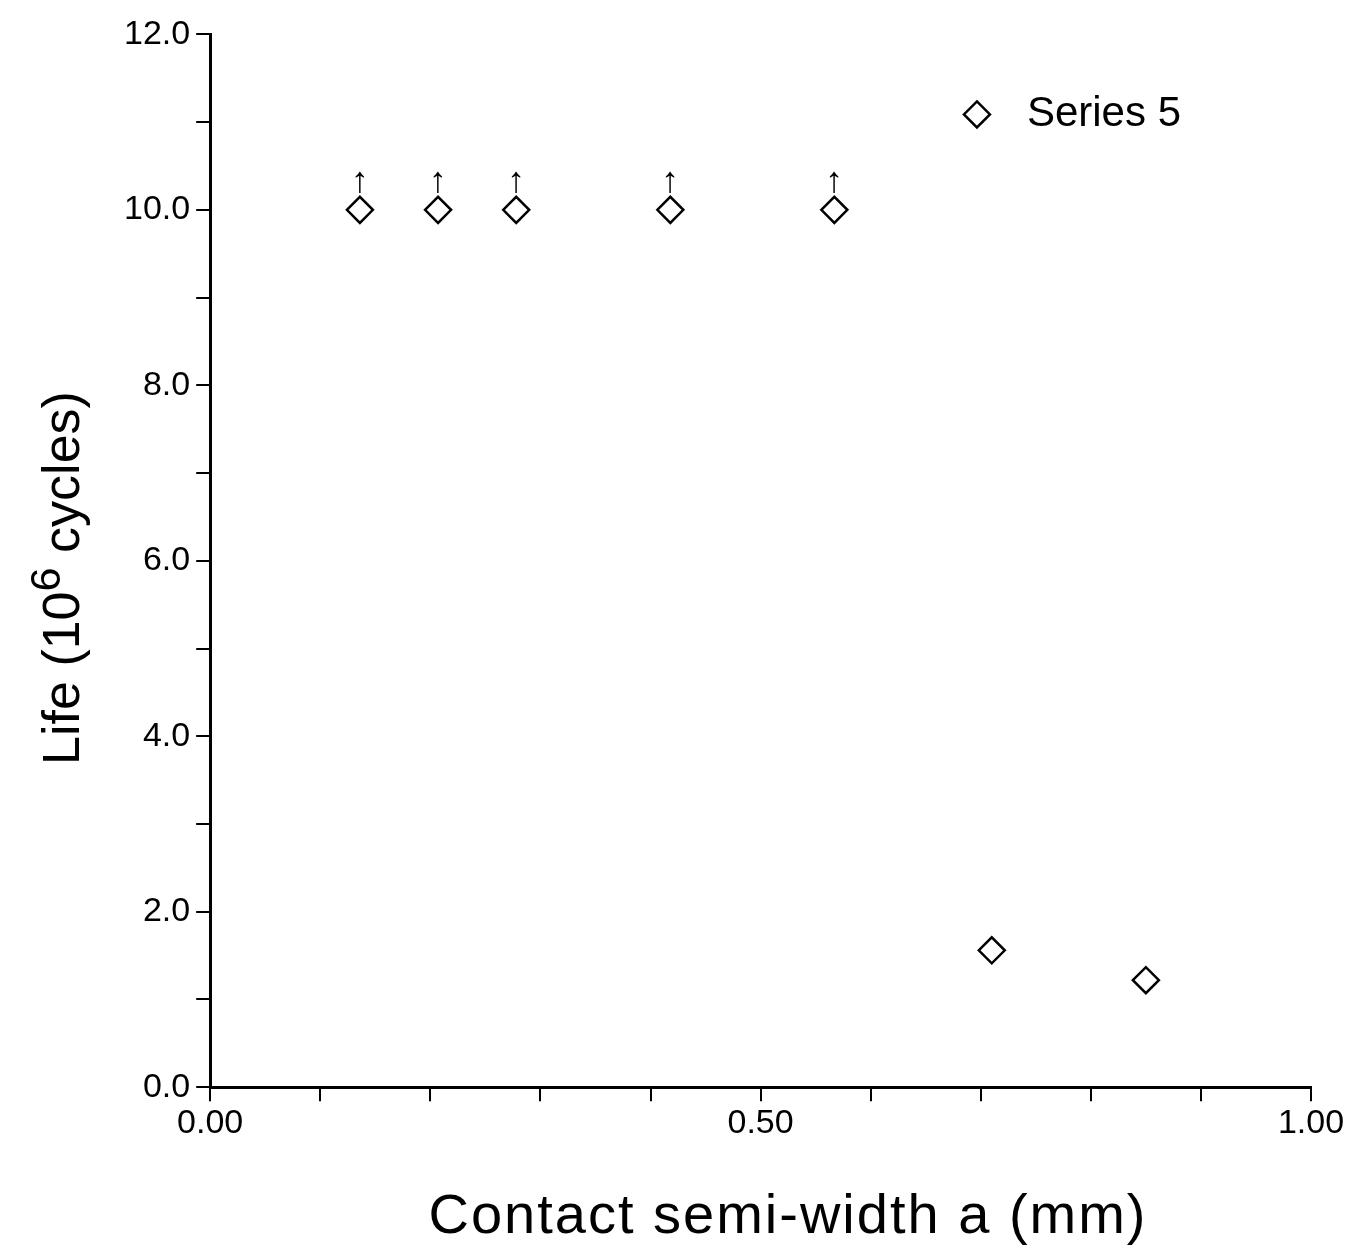 The image size is (1359, 1254). What do you see at coordinates (157, 207) in the screenshot?
I see `y-tick-label: 10.0` at bounding box center [157, 207].